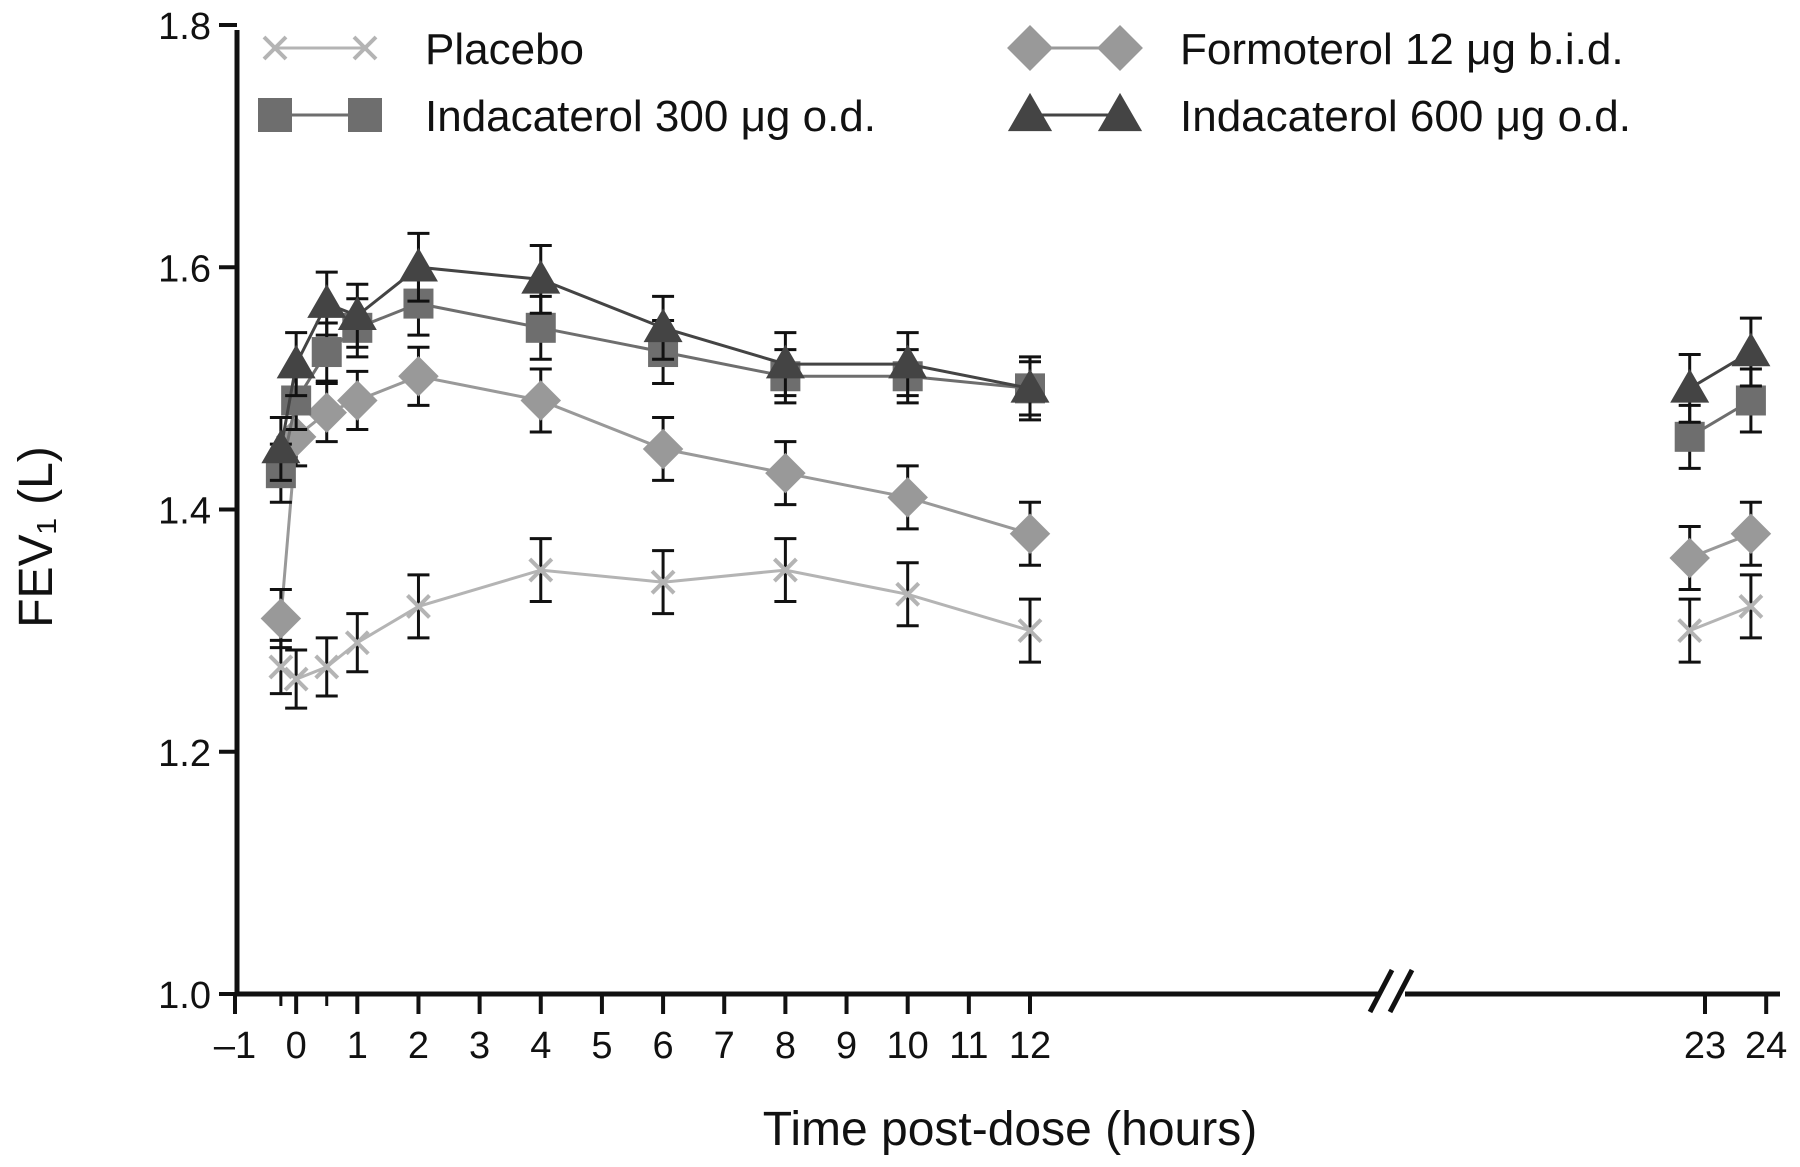  What do you see at coordinates (846, 1046) in the screenshot?
I see `x-tick-label: 9` at bounding box center [846, 1046].